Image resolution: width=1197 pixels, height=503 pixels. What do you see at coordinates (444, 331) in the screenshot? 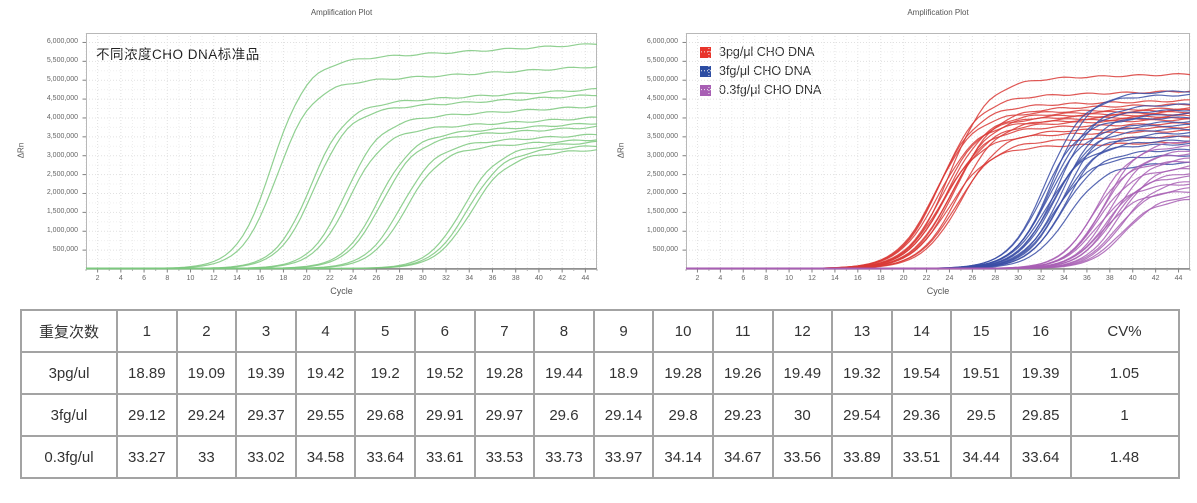
I see `table-header-cell: 6` at bounding box center [444, 331].